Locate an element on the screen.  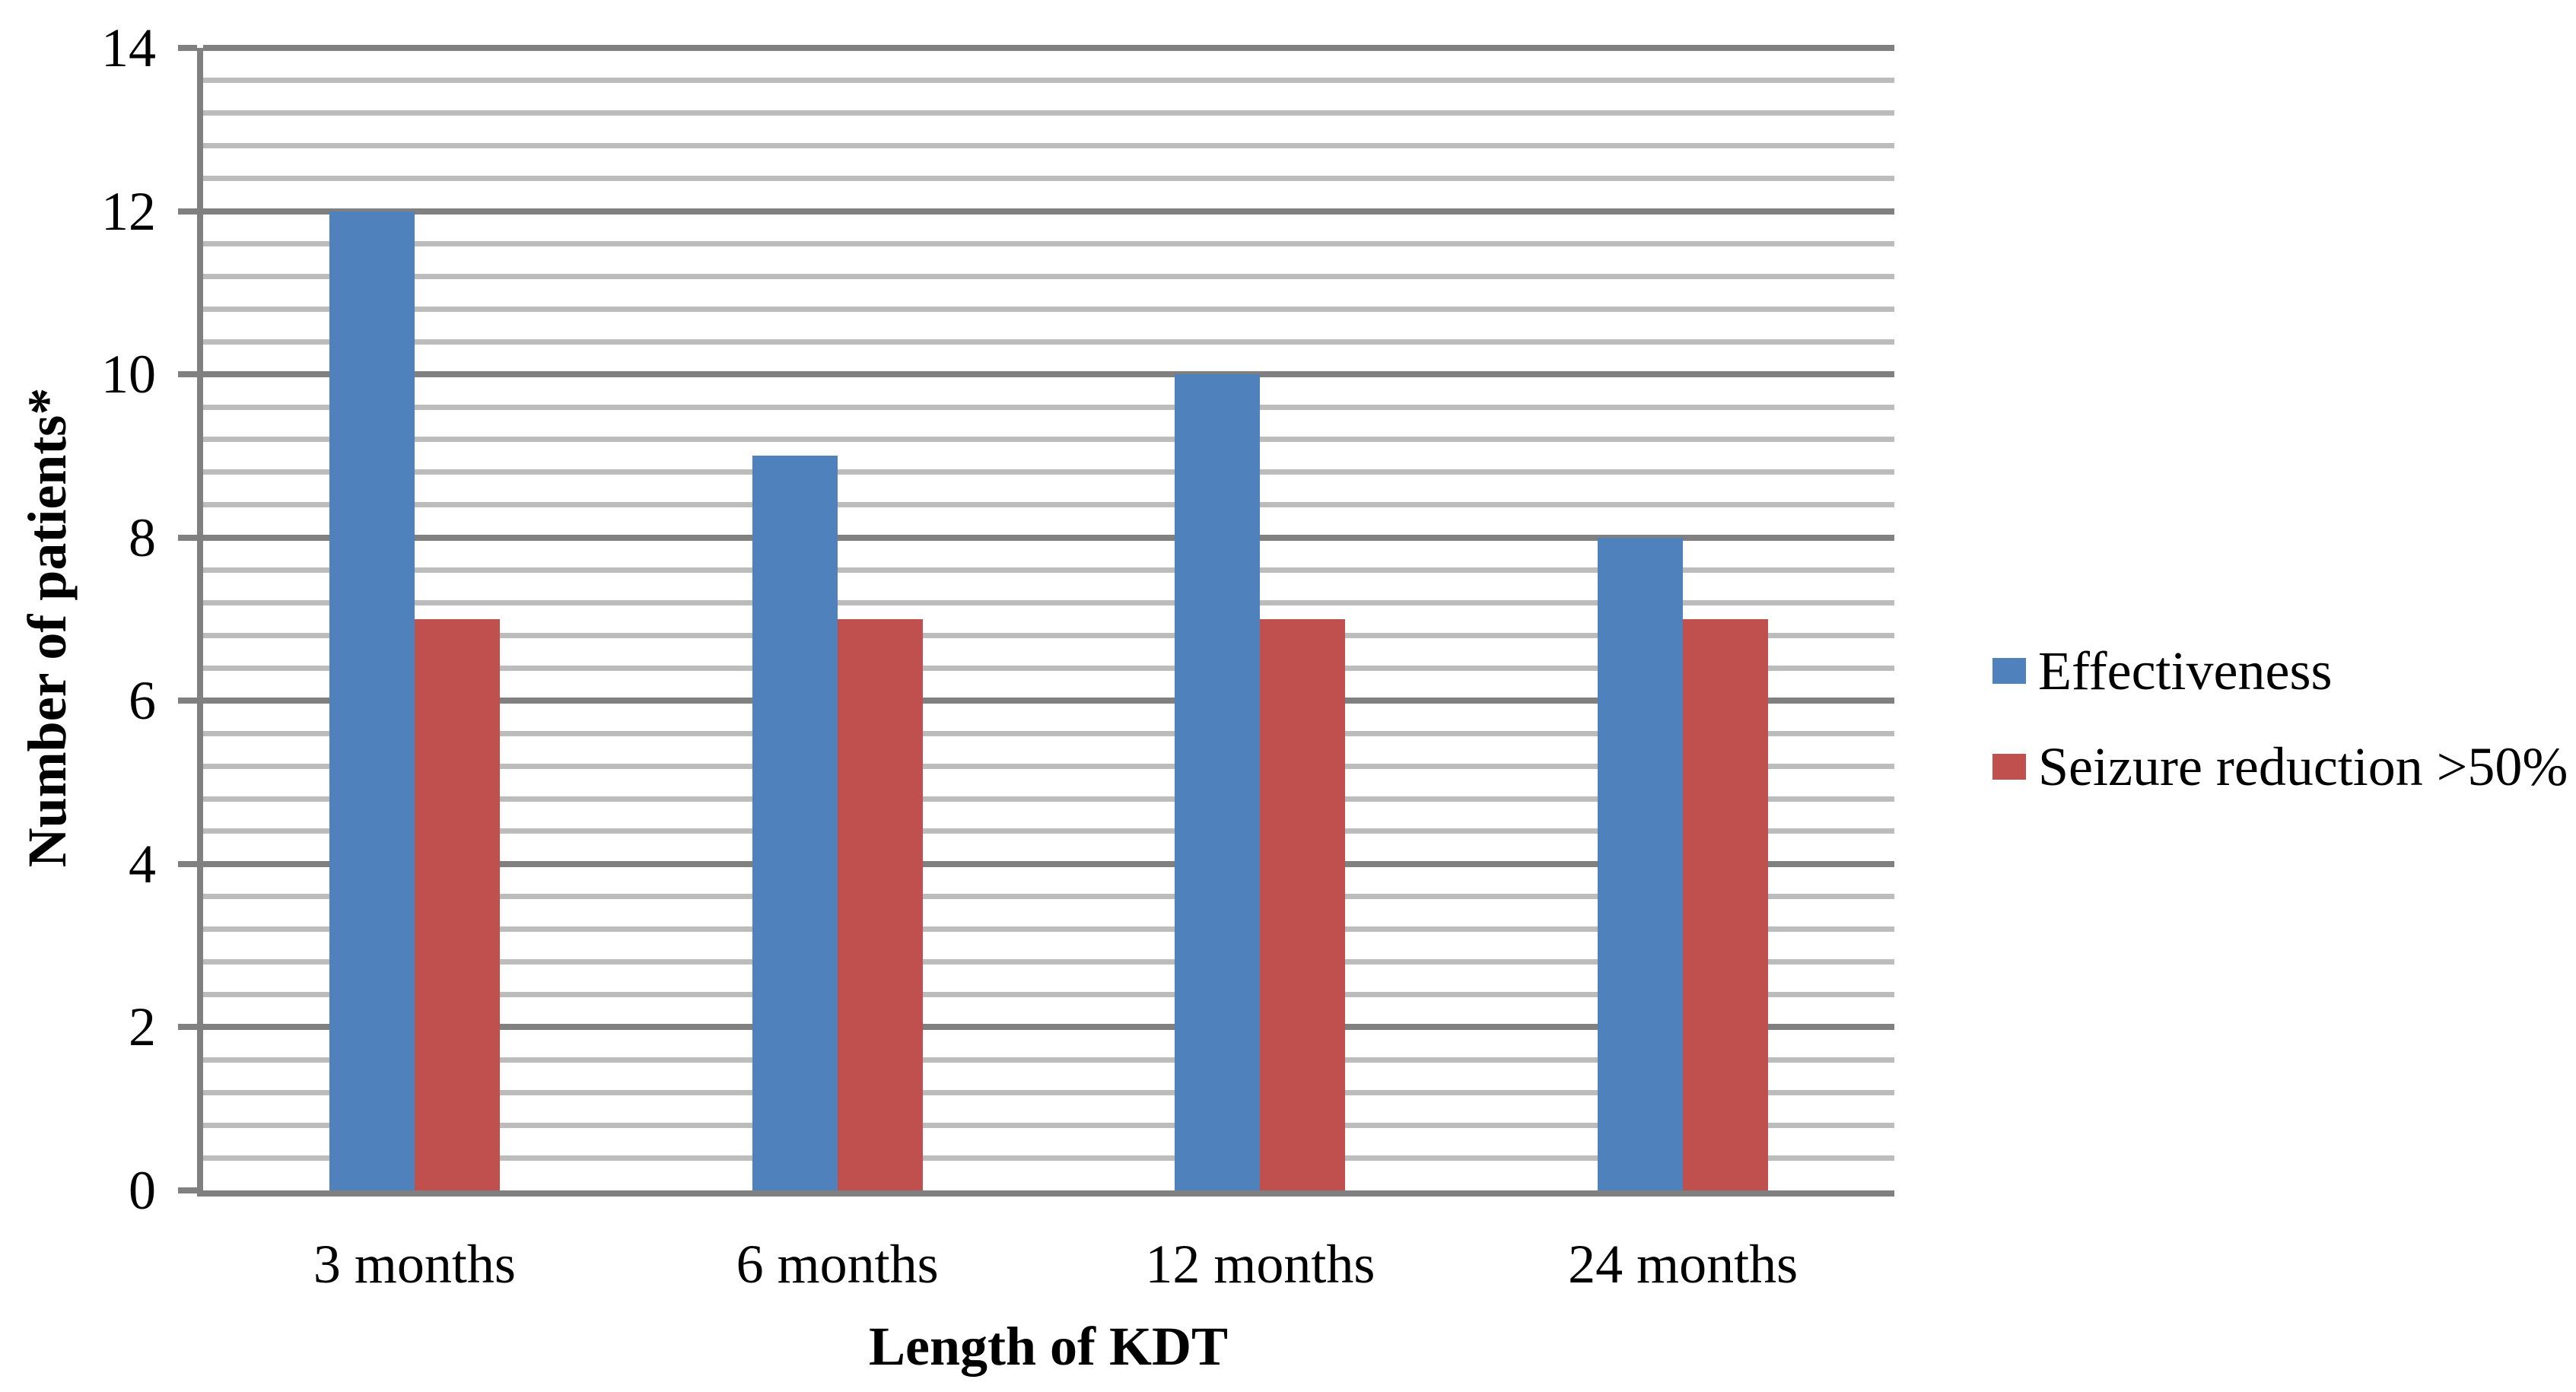
y-axis-label: 8 is located at coordinates (142, 537).